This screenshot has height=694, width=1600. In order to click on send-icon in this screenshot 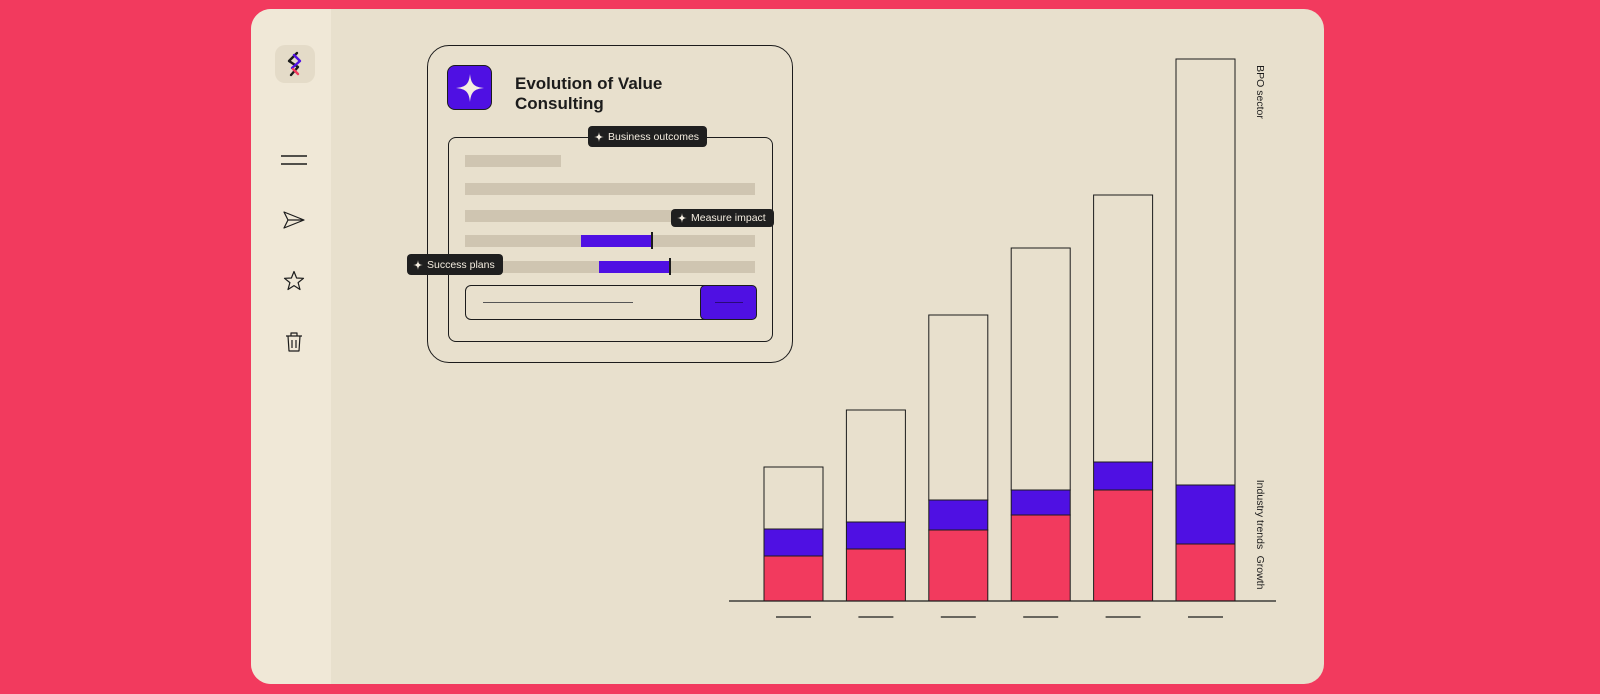, I will do `click(294, 220)`.